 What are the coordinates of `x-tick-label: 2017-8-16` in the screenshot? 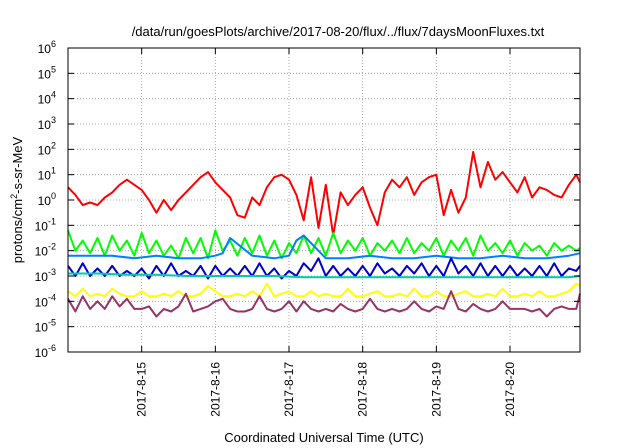 It's located at (215, 389).